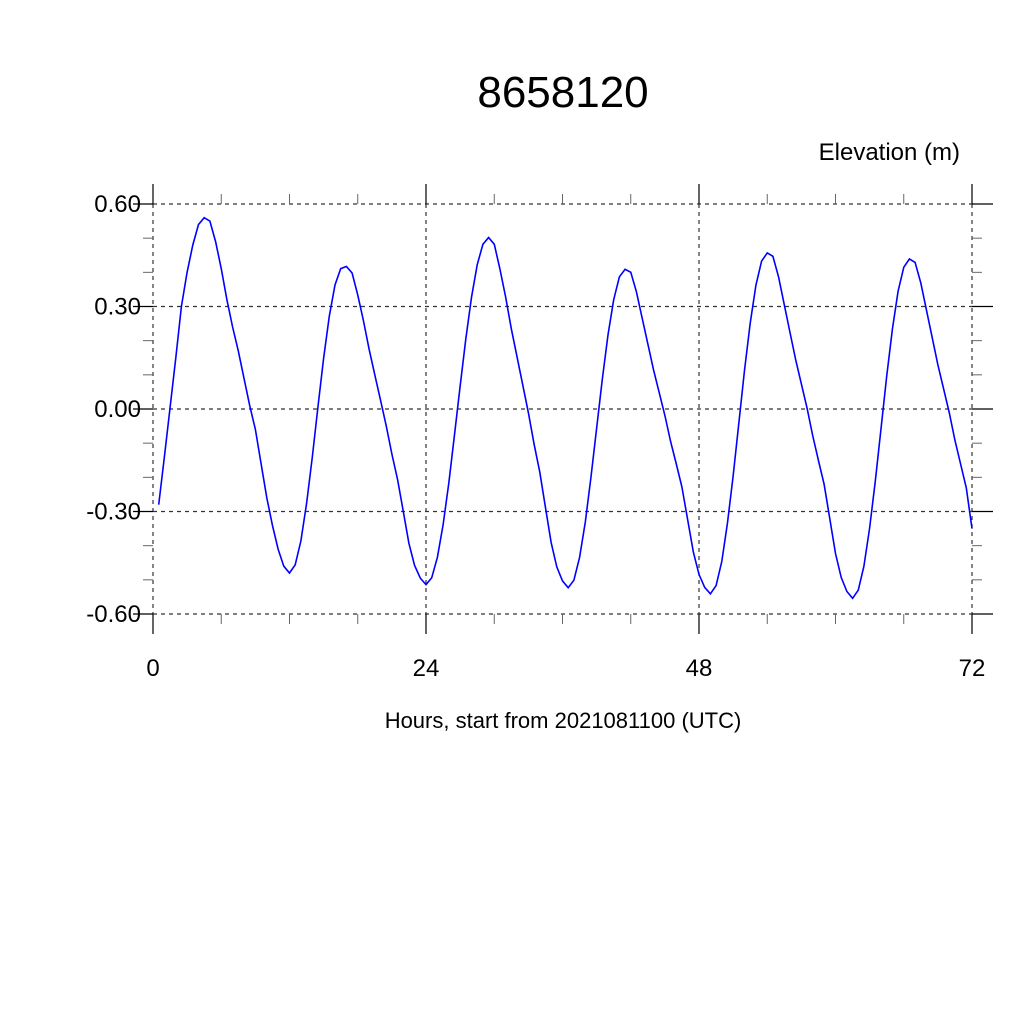  Describe the element at coordinates (113, 512) in the screenshot. I see `y-tick-label: -0.30` at that location.